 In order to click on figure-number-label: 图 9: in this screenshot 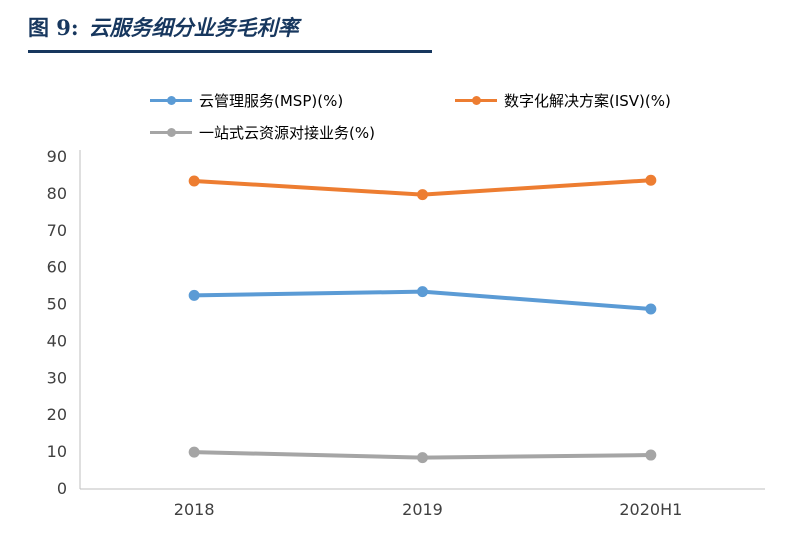, I will do `click(53, 27)`.